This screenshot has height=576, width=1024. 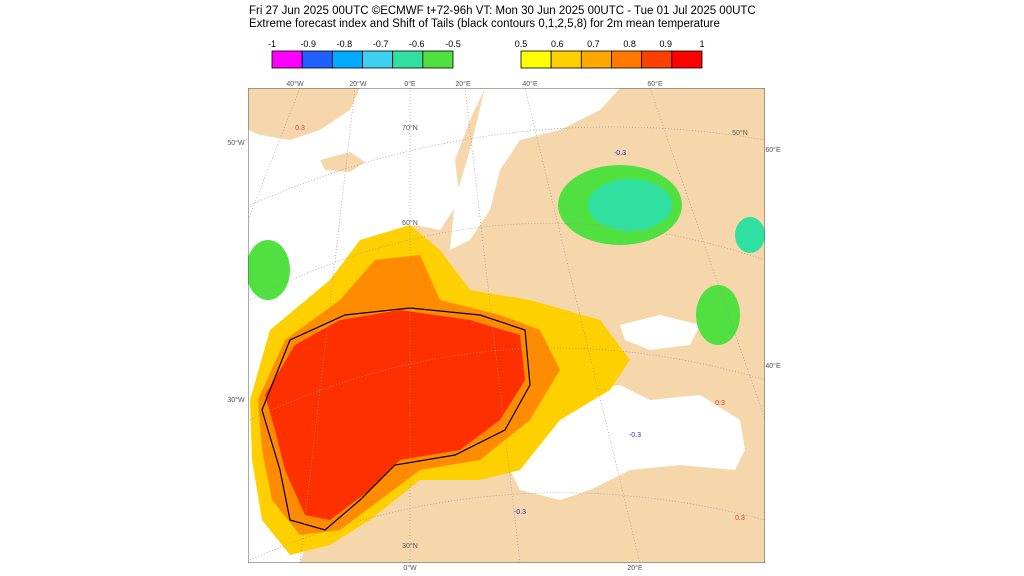 I want to click on lon-label: 60°E, so click(x=655, y=84).